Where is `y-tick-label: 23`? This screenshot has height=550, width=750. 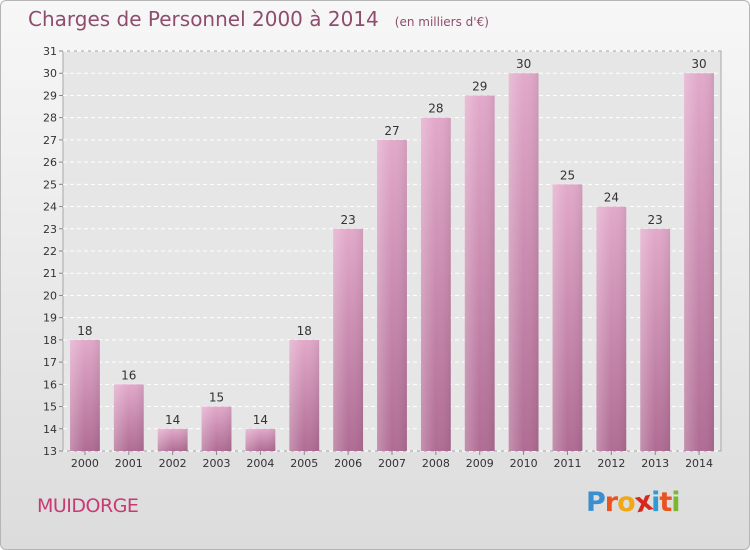
y-tick-label: 23 is located at coordinates (50, 229).